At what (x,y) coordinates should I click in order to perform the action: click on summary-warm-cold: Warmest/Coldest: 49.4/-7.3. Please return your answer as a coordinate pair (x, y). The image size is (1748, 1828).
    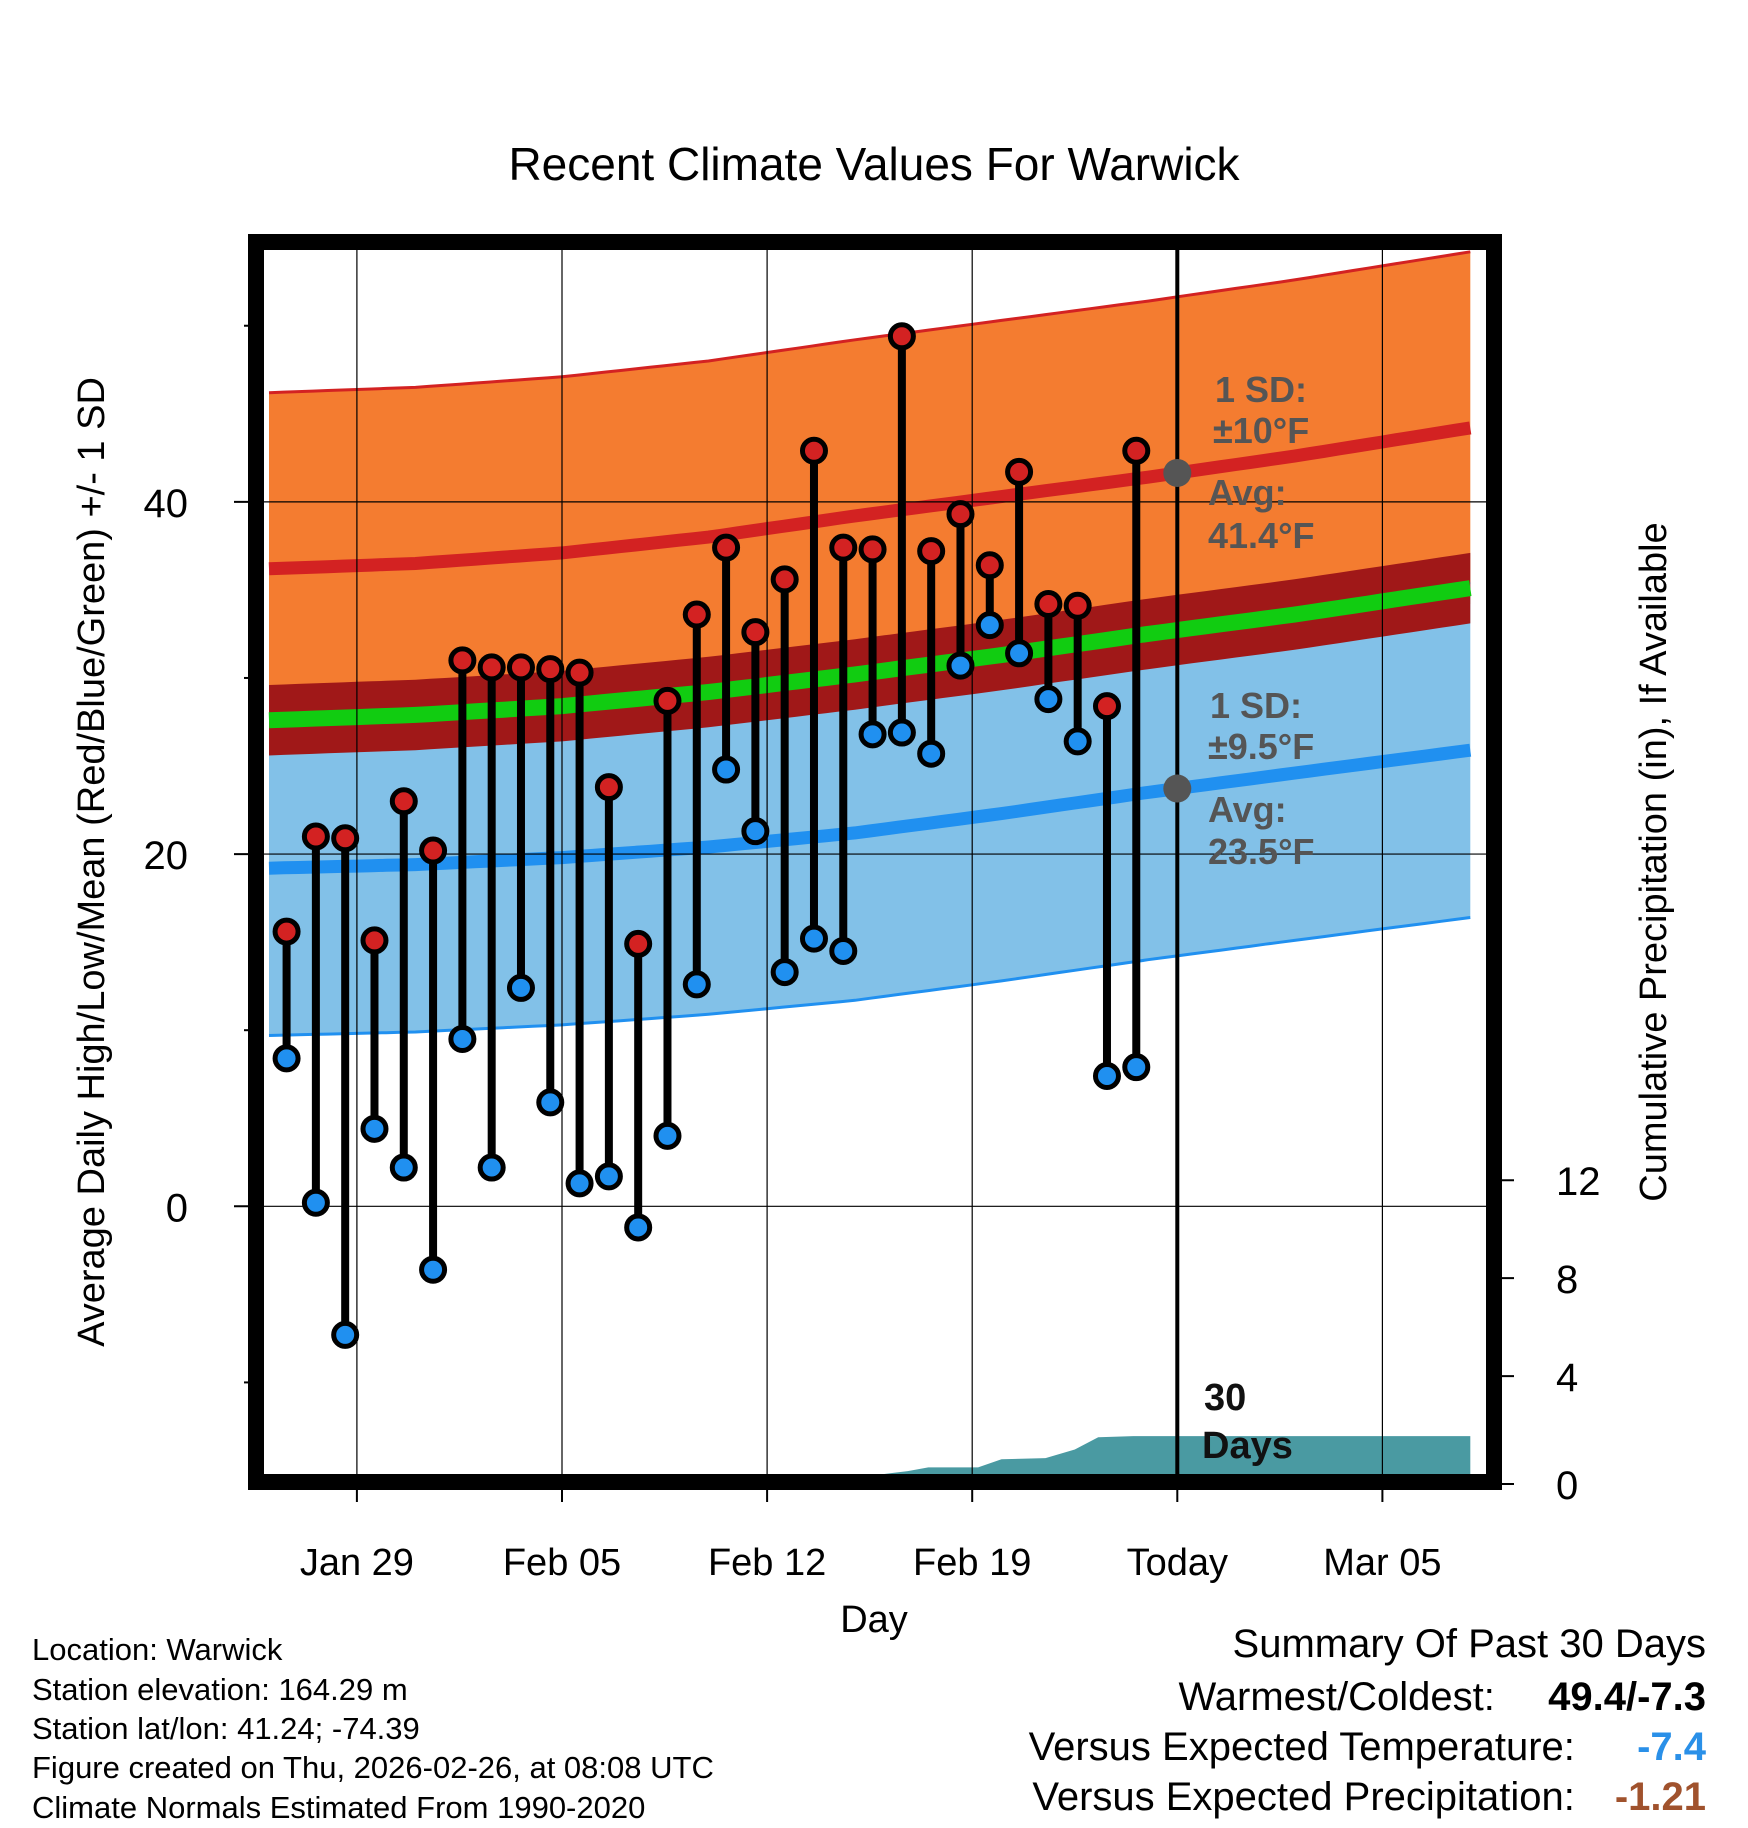
    Looking at the image, I should click on (1443, 1697).